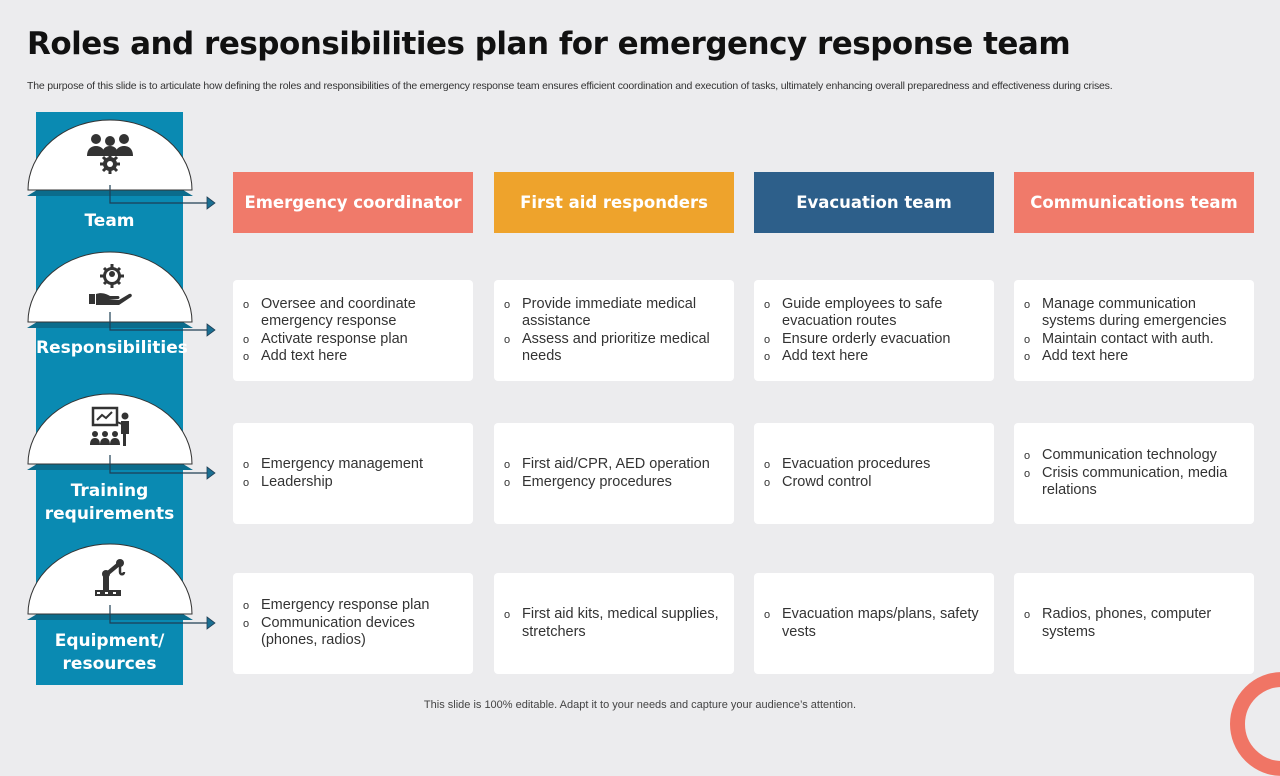 The image size is (1280, 776). I want to click on row-label: Equipment/ resources, so click(109, 652).